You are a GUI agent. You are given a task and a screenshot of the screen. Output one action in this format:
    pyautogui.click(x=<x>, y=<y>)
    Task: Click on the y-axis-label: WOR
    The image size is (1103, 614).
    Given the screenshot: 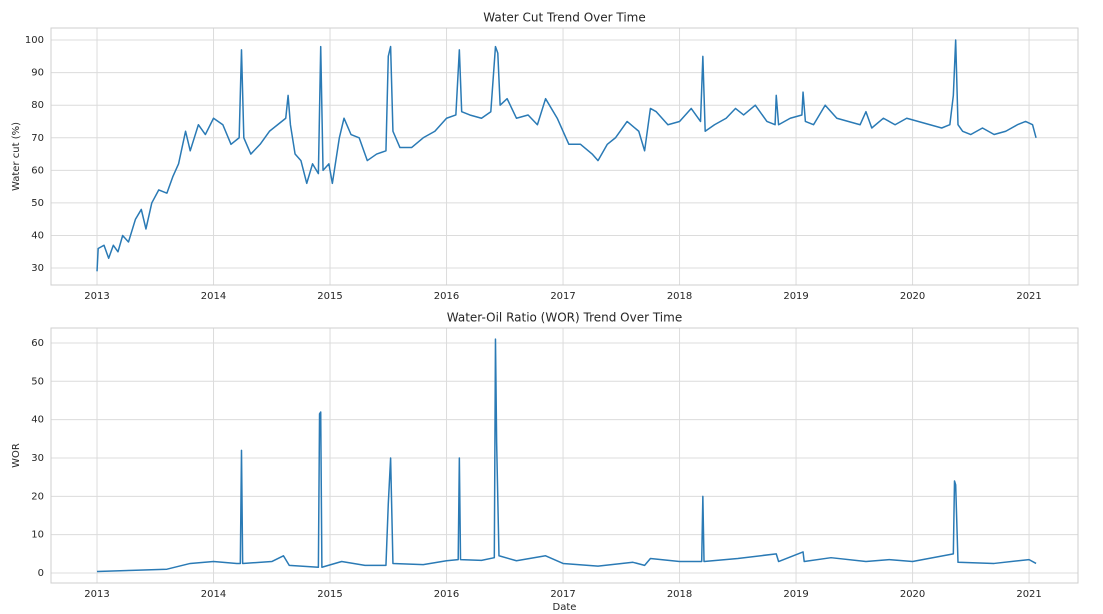 What is the action you would take?
    pyautogui.click(x=16, y=455)
    